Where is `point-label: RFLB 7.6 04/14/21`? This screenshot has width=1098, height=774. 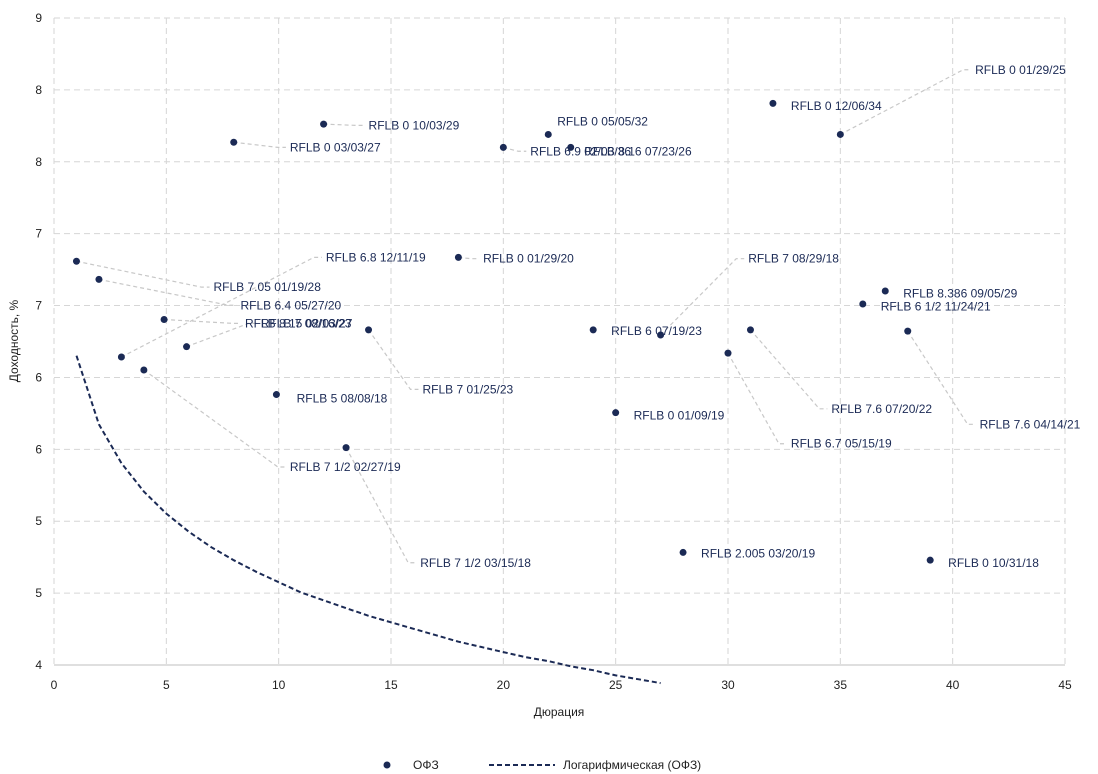 point-label: RFLB 7.6 04/14/21 is located at coordinates (1030, 424).